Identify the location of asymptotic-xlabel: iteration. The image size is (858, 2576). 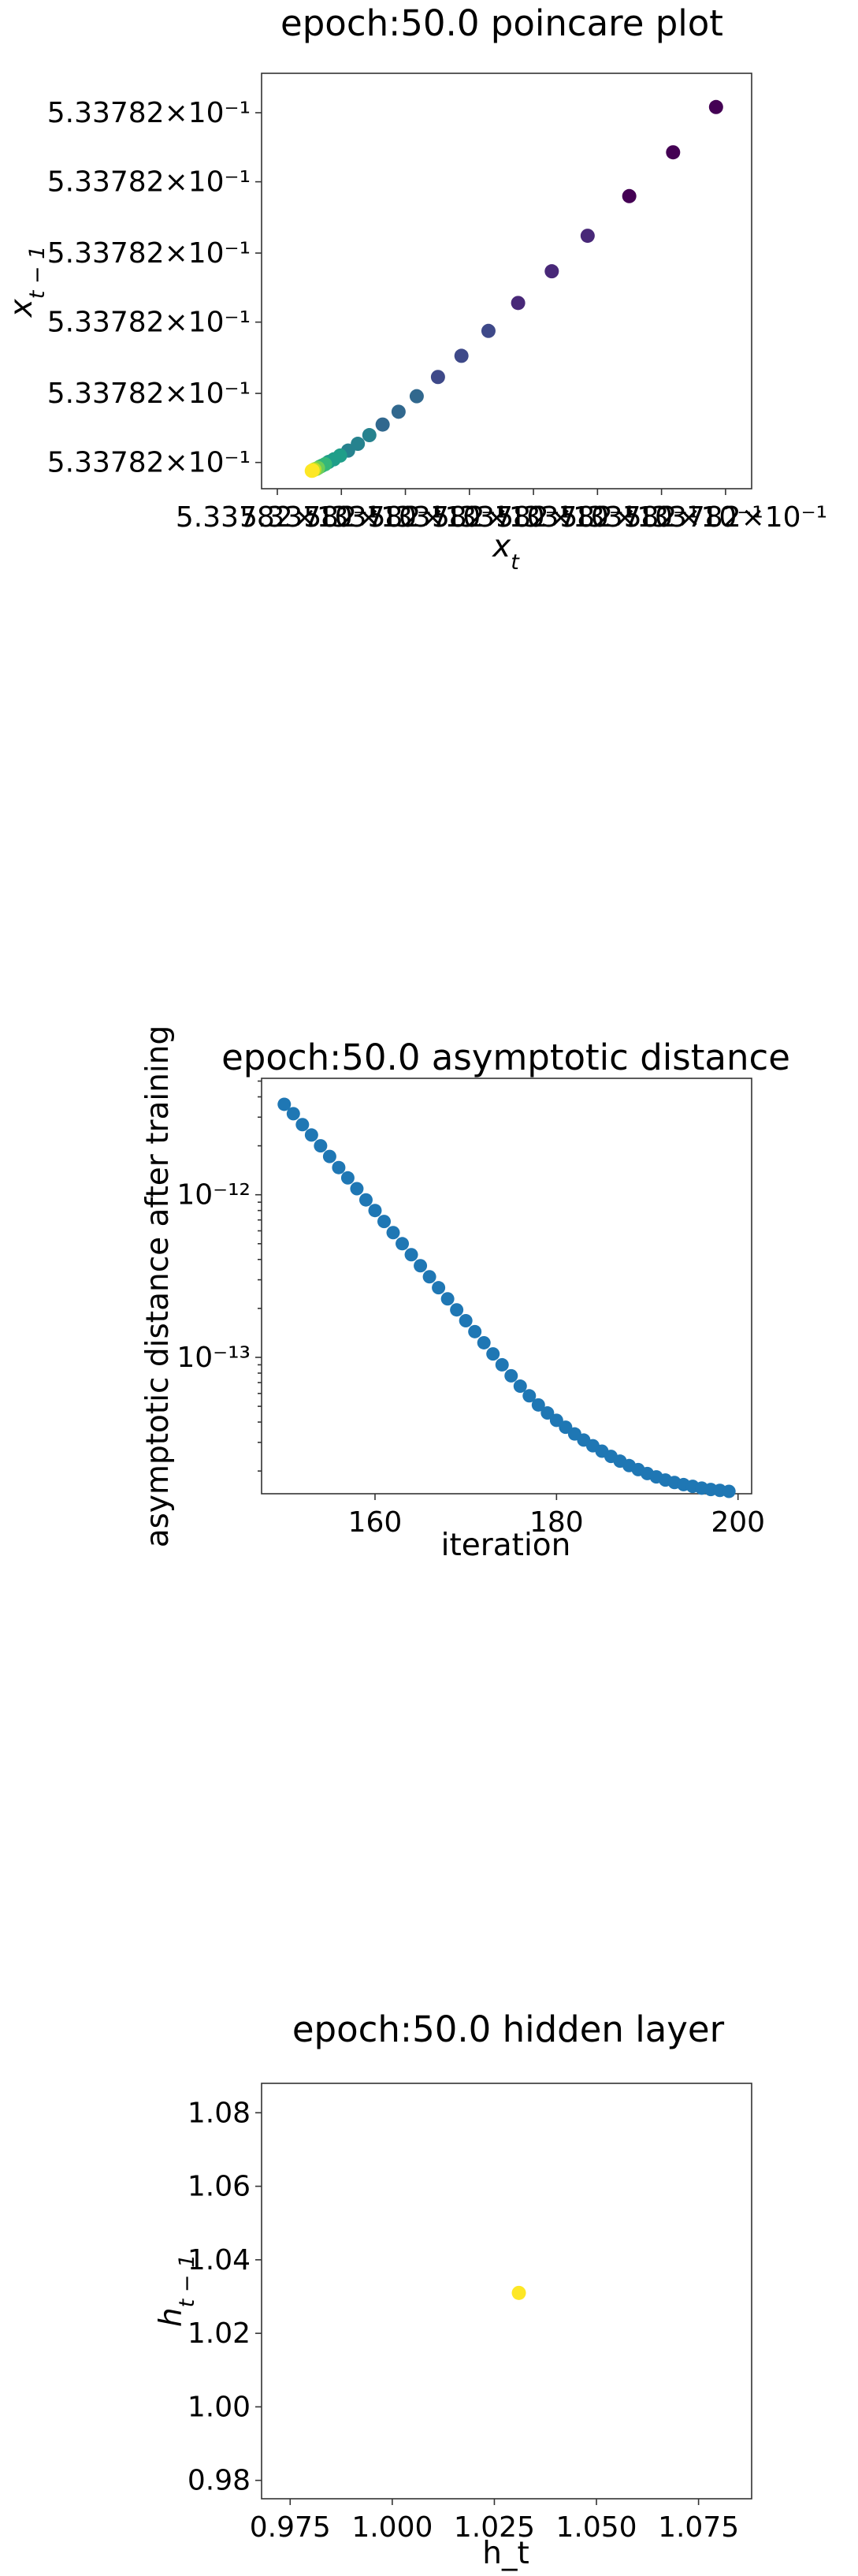
(506, 1545).